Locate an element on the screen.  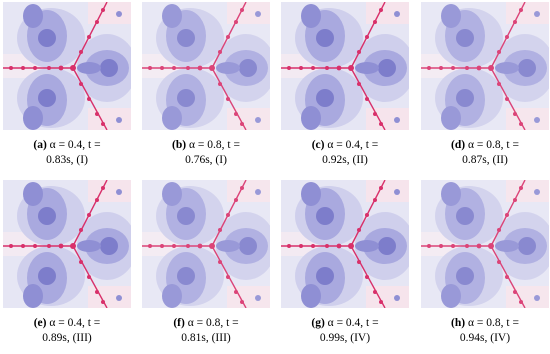
subfigure: (g) α = 0.4, t = 0.99s, (IV) is located at coordinates (345, 263).